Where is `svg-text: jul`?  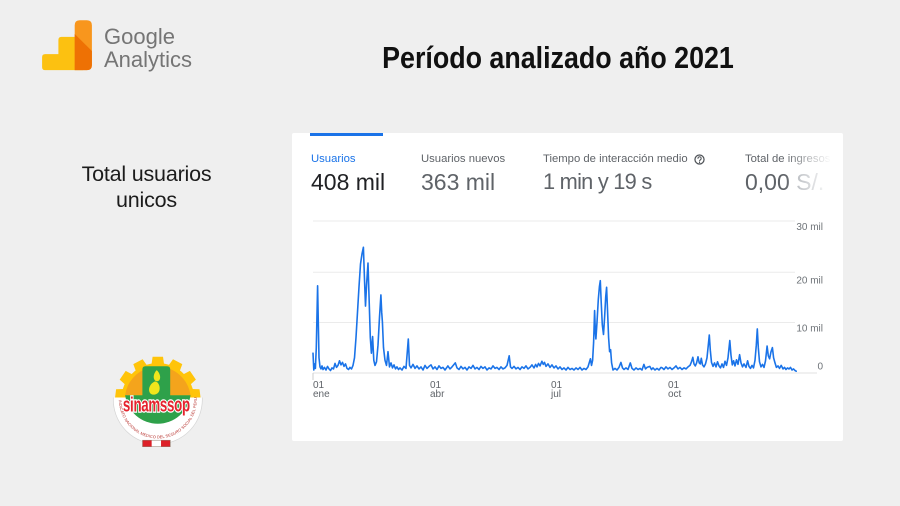 svg-text: jul is located at coordinates (555, 394).